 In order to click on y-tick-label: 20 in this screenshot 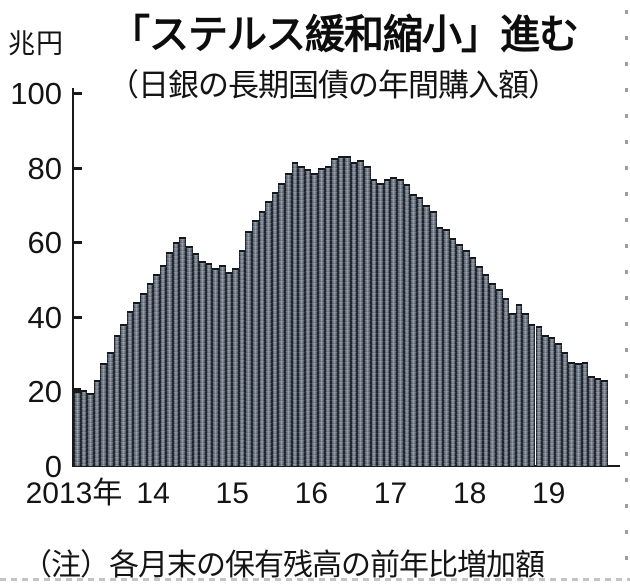, I will do `click(44, 392)`.